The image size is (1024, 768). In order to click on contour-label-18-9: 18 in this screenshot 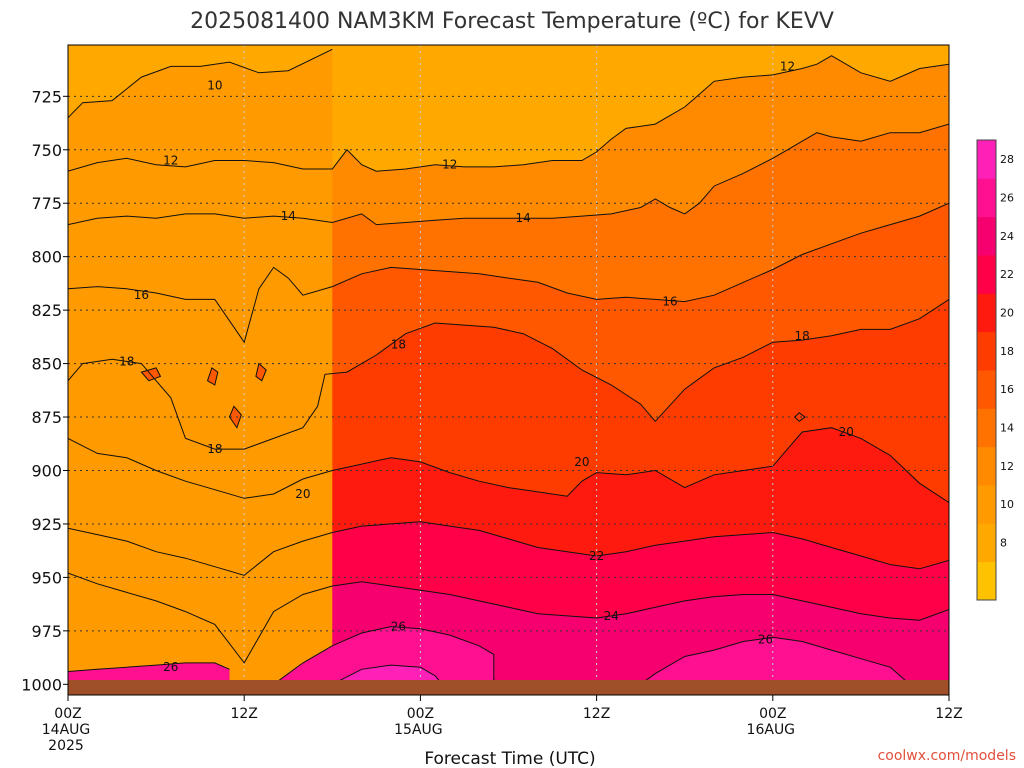, I will do `click(398, 344)`.